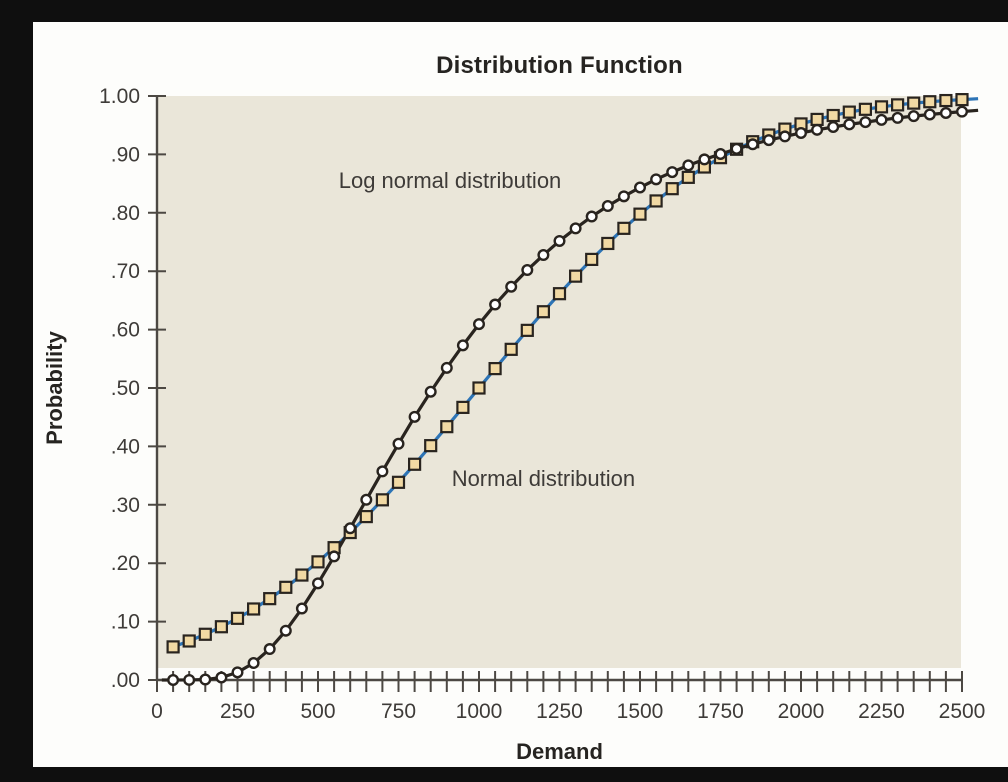  Describe the element at coordinates (720, 711) in the screenshot. I see `x-tick-label: 1750` at that location.